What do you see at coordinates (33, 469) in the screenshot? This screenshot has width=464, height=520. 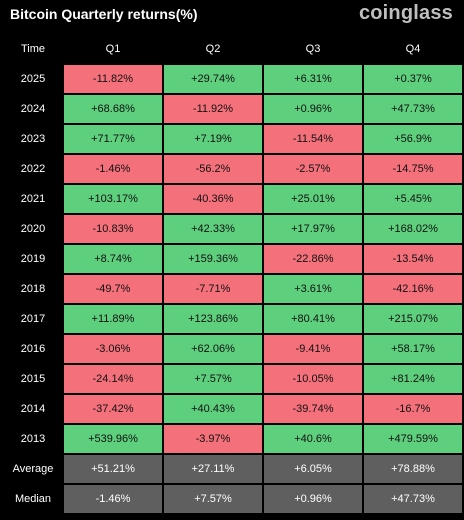 I see `row-label-average: Average` at bounding box center [33, 469].